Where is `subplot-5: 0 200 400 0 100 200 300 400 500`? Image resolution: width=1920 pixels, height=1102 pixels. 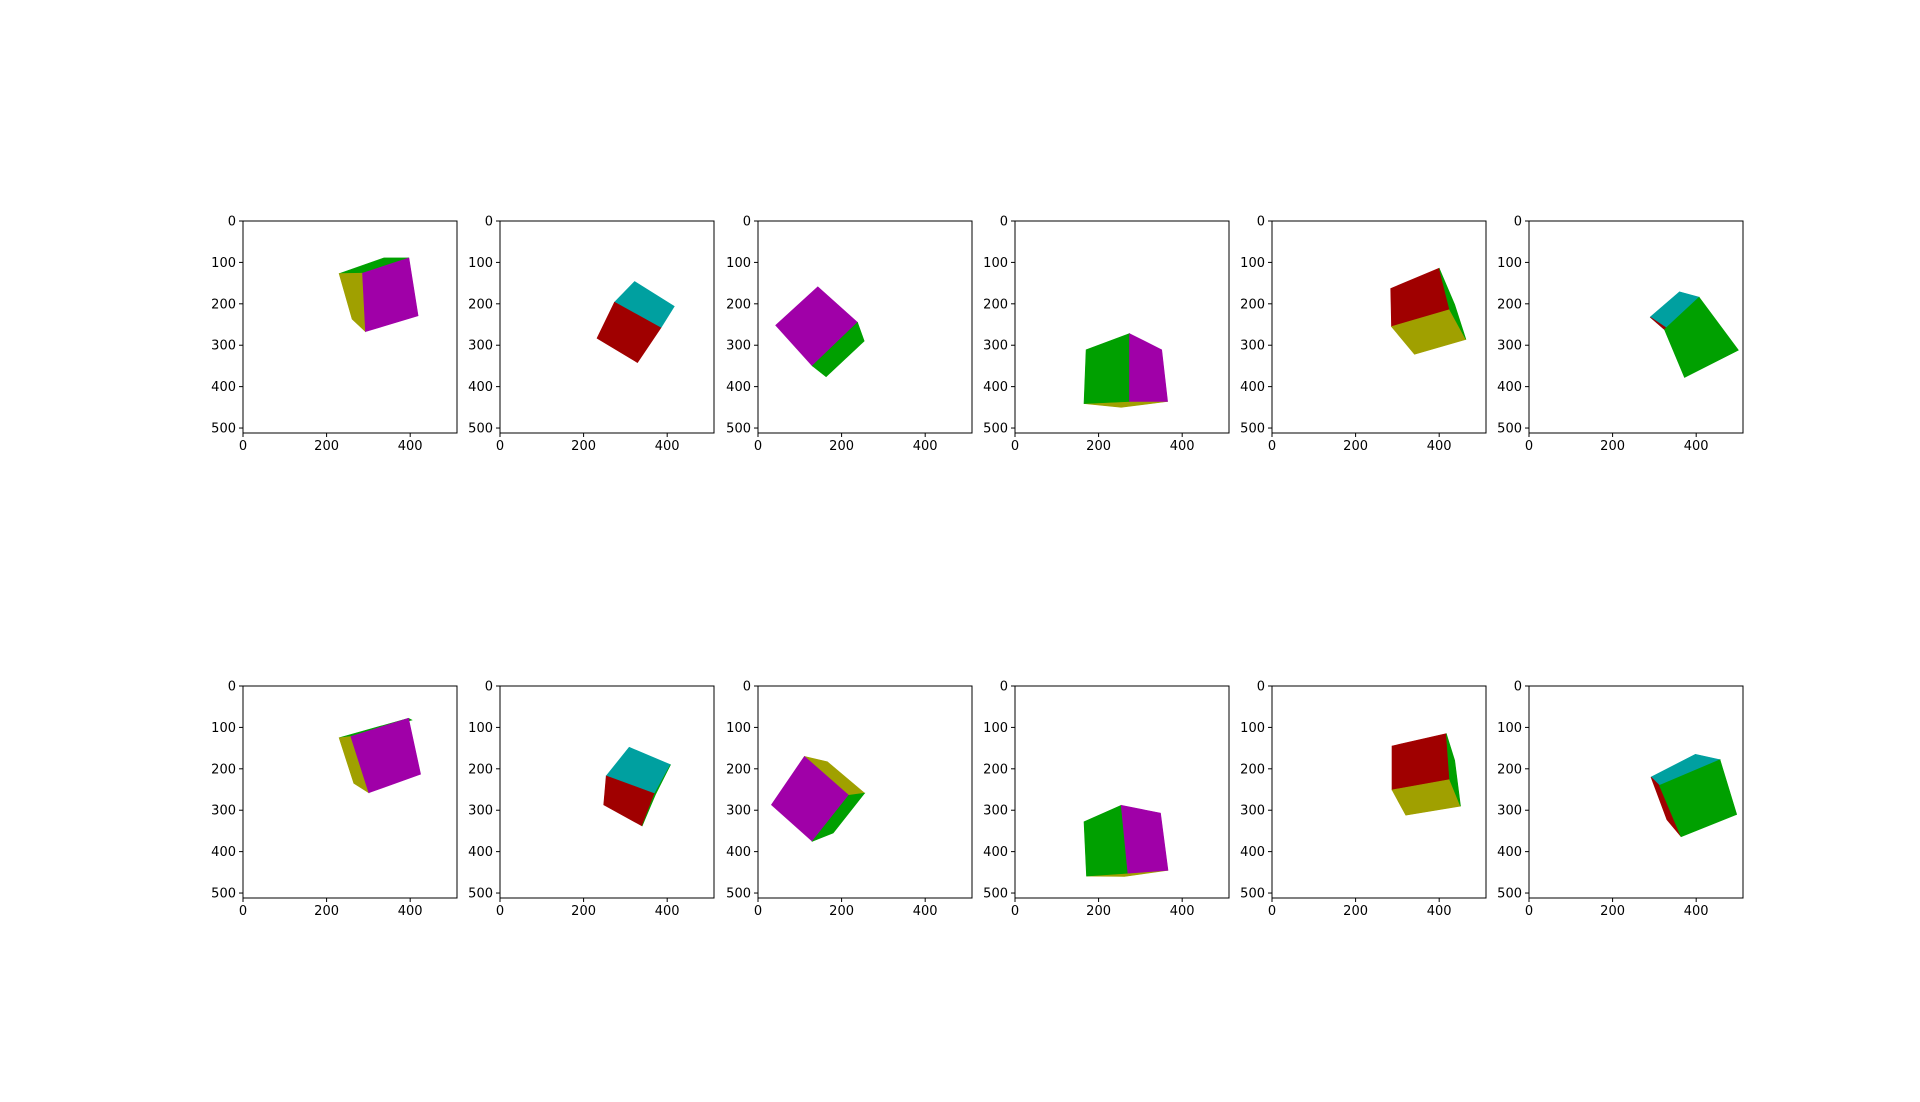
subplot-5: 0 200 400 0 100 200 300 400 500 is located at coordinates (1363, 334).